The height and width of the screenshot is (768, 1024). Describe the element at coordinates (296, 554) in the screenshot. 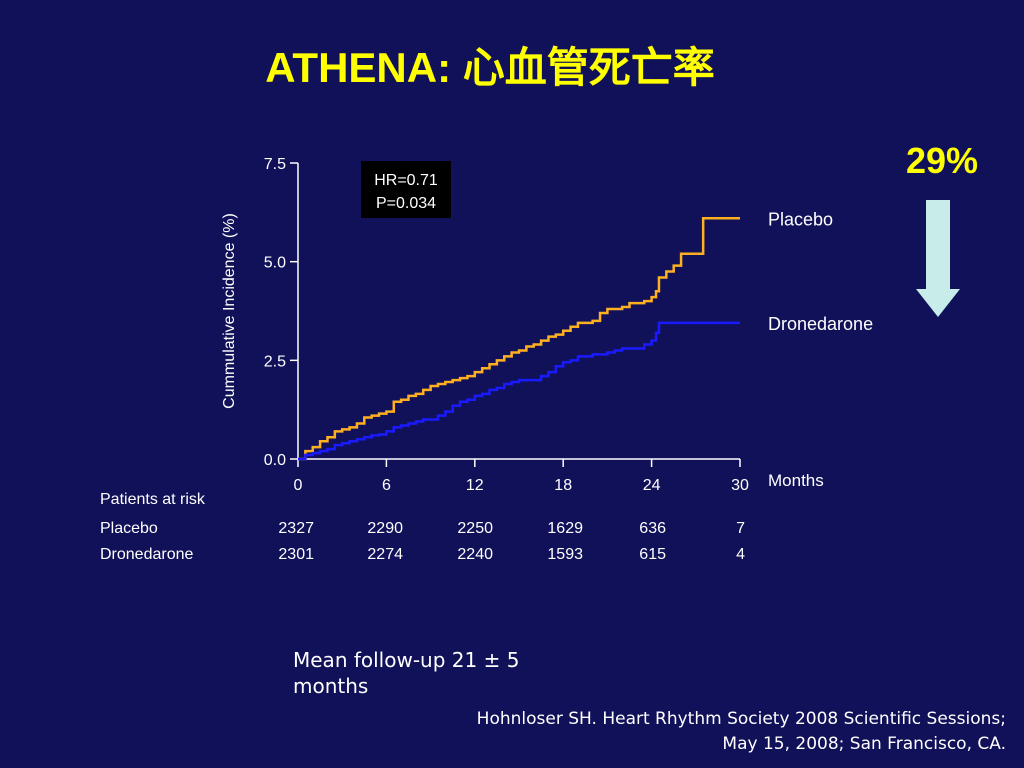

I see `risk-cell: 2301` at that location.